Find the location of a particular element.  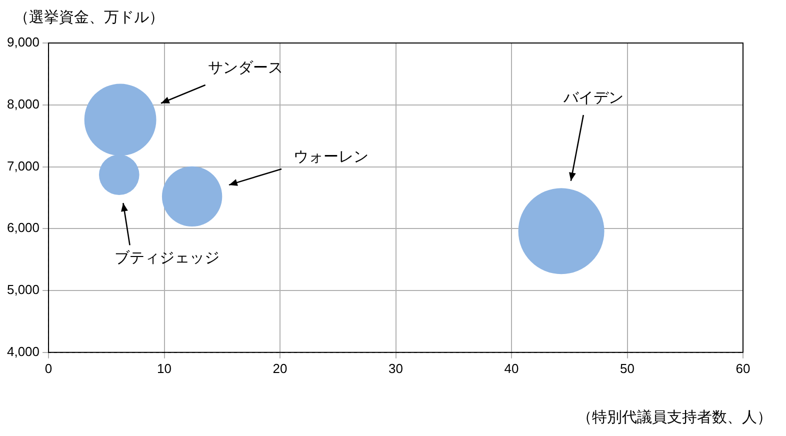

x-tick-label: 0 is located at coordinates (48, 368).